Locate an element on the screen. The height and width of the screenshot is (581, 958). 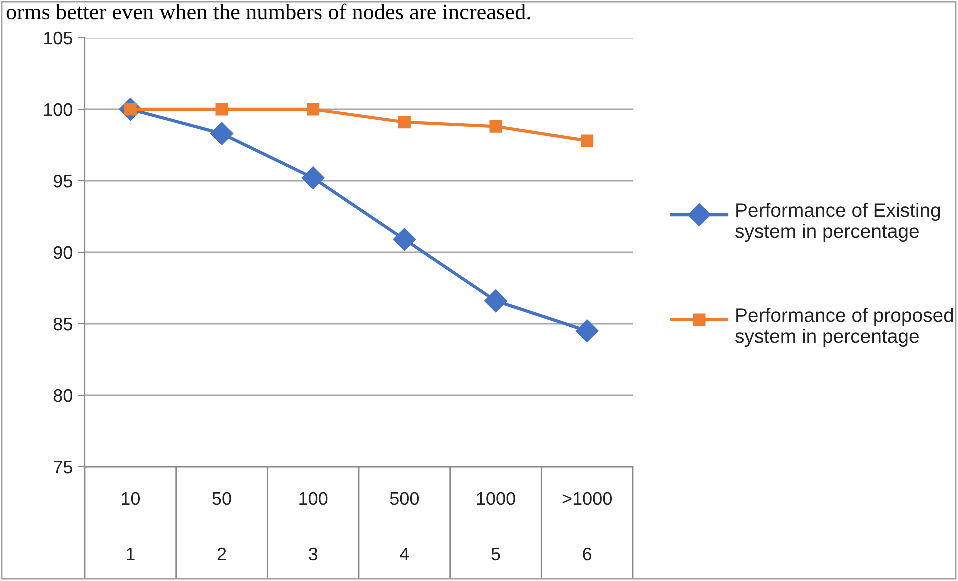
y-tick-label: 85 is located at coordinates (63, 324).